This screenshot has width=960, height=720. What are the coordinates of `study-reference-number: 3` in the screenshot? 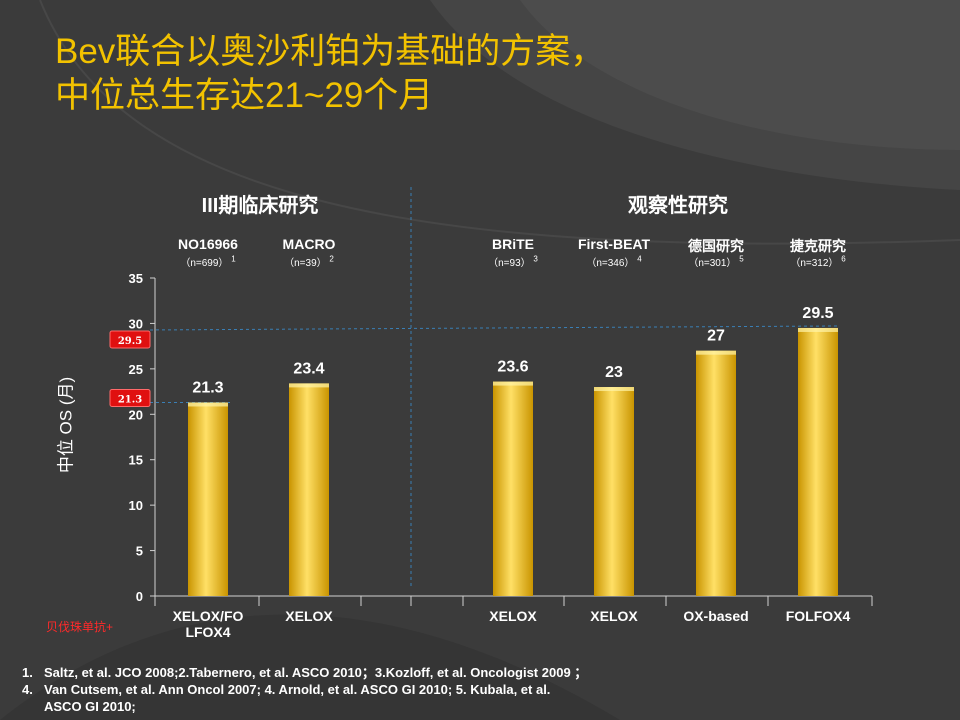 It's located at (535, 259).